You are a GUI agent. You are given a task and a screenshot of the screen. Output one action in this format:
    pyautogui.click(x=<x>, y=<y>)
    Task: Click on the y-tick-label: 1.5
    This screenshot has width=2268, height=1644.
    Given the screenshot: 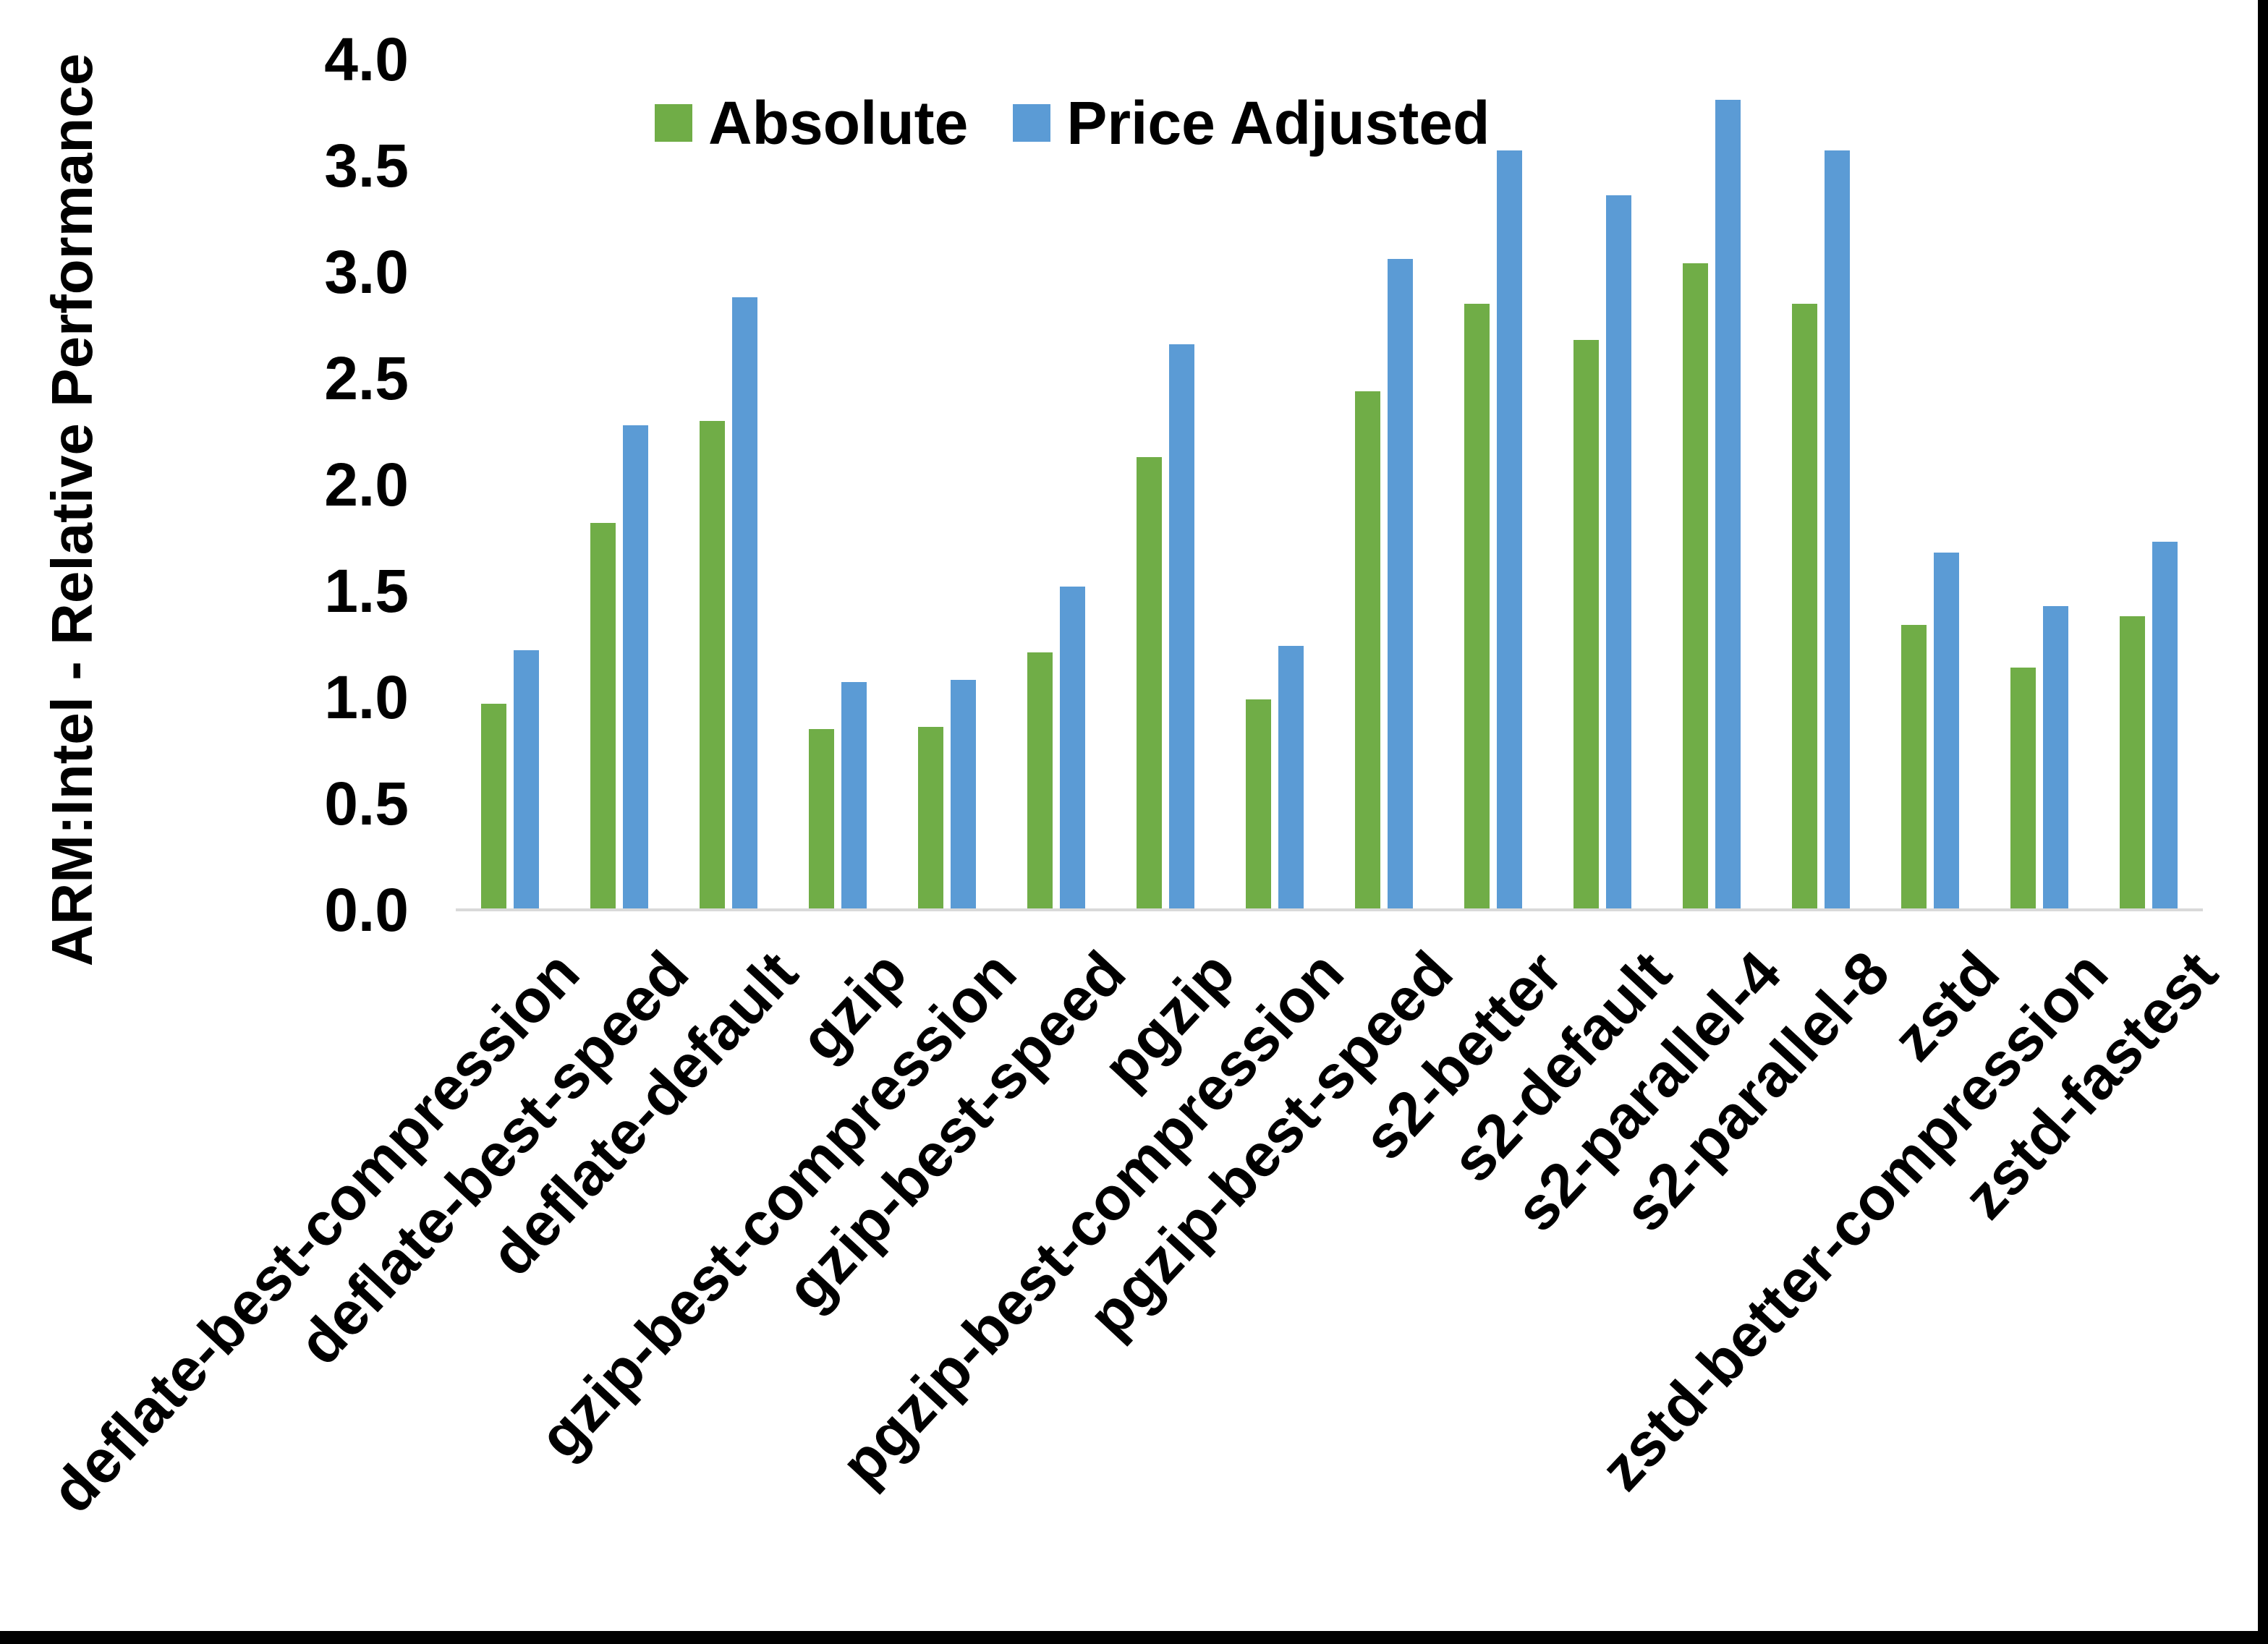 What is the action you would take?
    pyautogui.click(x=366, y=591)
    